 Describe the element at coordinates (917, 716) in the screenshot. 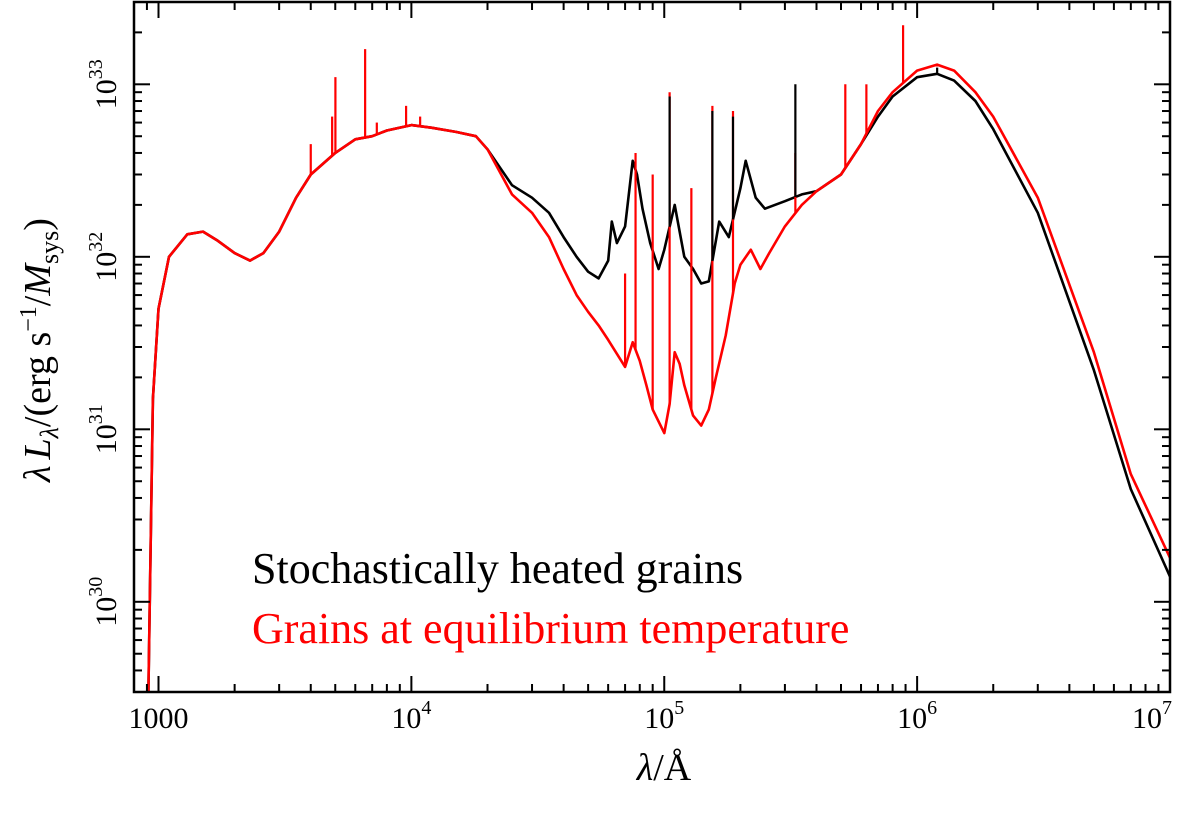

I see `x-tick-label: 10⁶` at that location.